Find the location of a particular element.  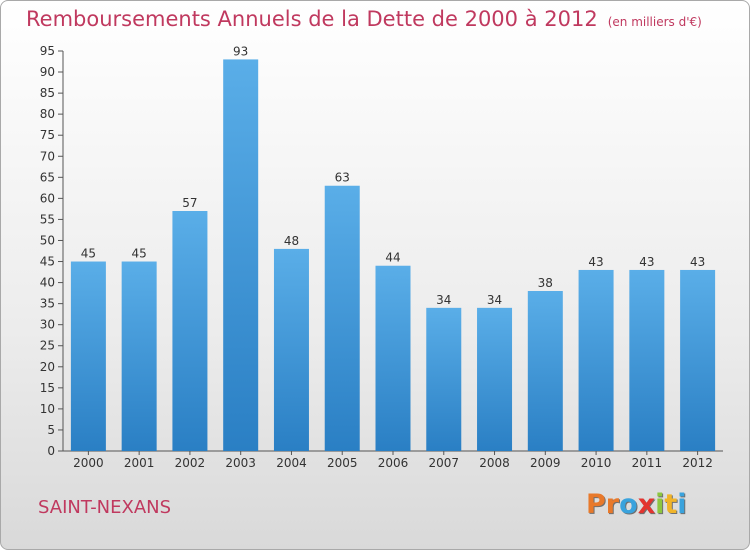

bar-value-label: 63 is located at coordinates (342, 178).